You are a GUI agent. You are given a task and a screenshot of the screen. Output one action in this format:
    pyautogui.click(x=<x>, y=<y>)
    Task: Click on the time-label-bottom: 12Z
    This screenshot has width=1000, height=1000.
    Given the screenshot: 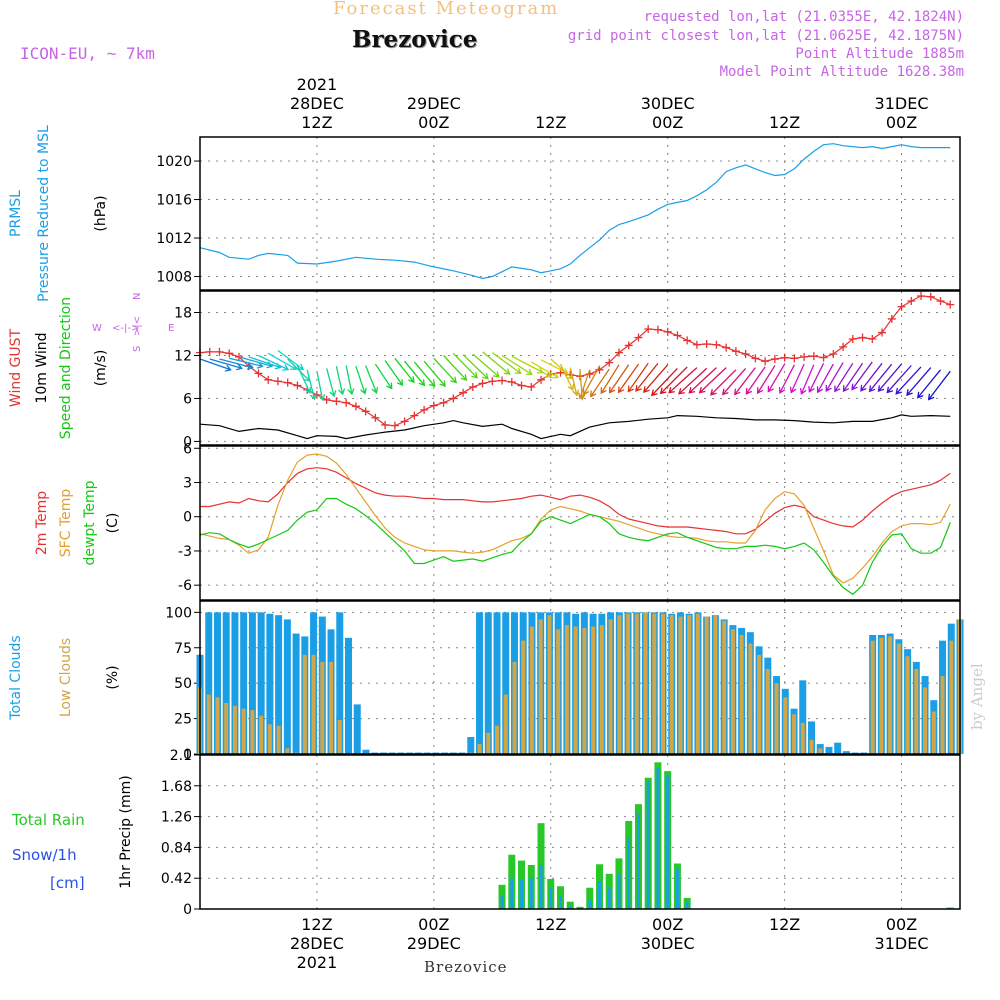 What is the action you would take?
    pyautogui.click(x=784, y=924)
    